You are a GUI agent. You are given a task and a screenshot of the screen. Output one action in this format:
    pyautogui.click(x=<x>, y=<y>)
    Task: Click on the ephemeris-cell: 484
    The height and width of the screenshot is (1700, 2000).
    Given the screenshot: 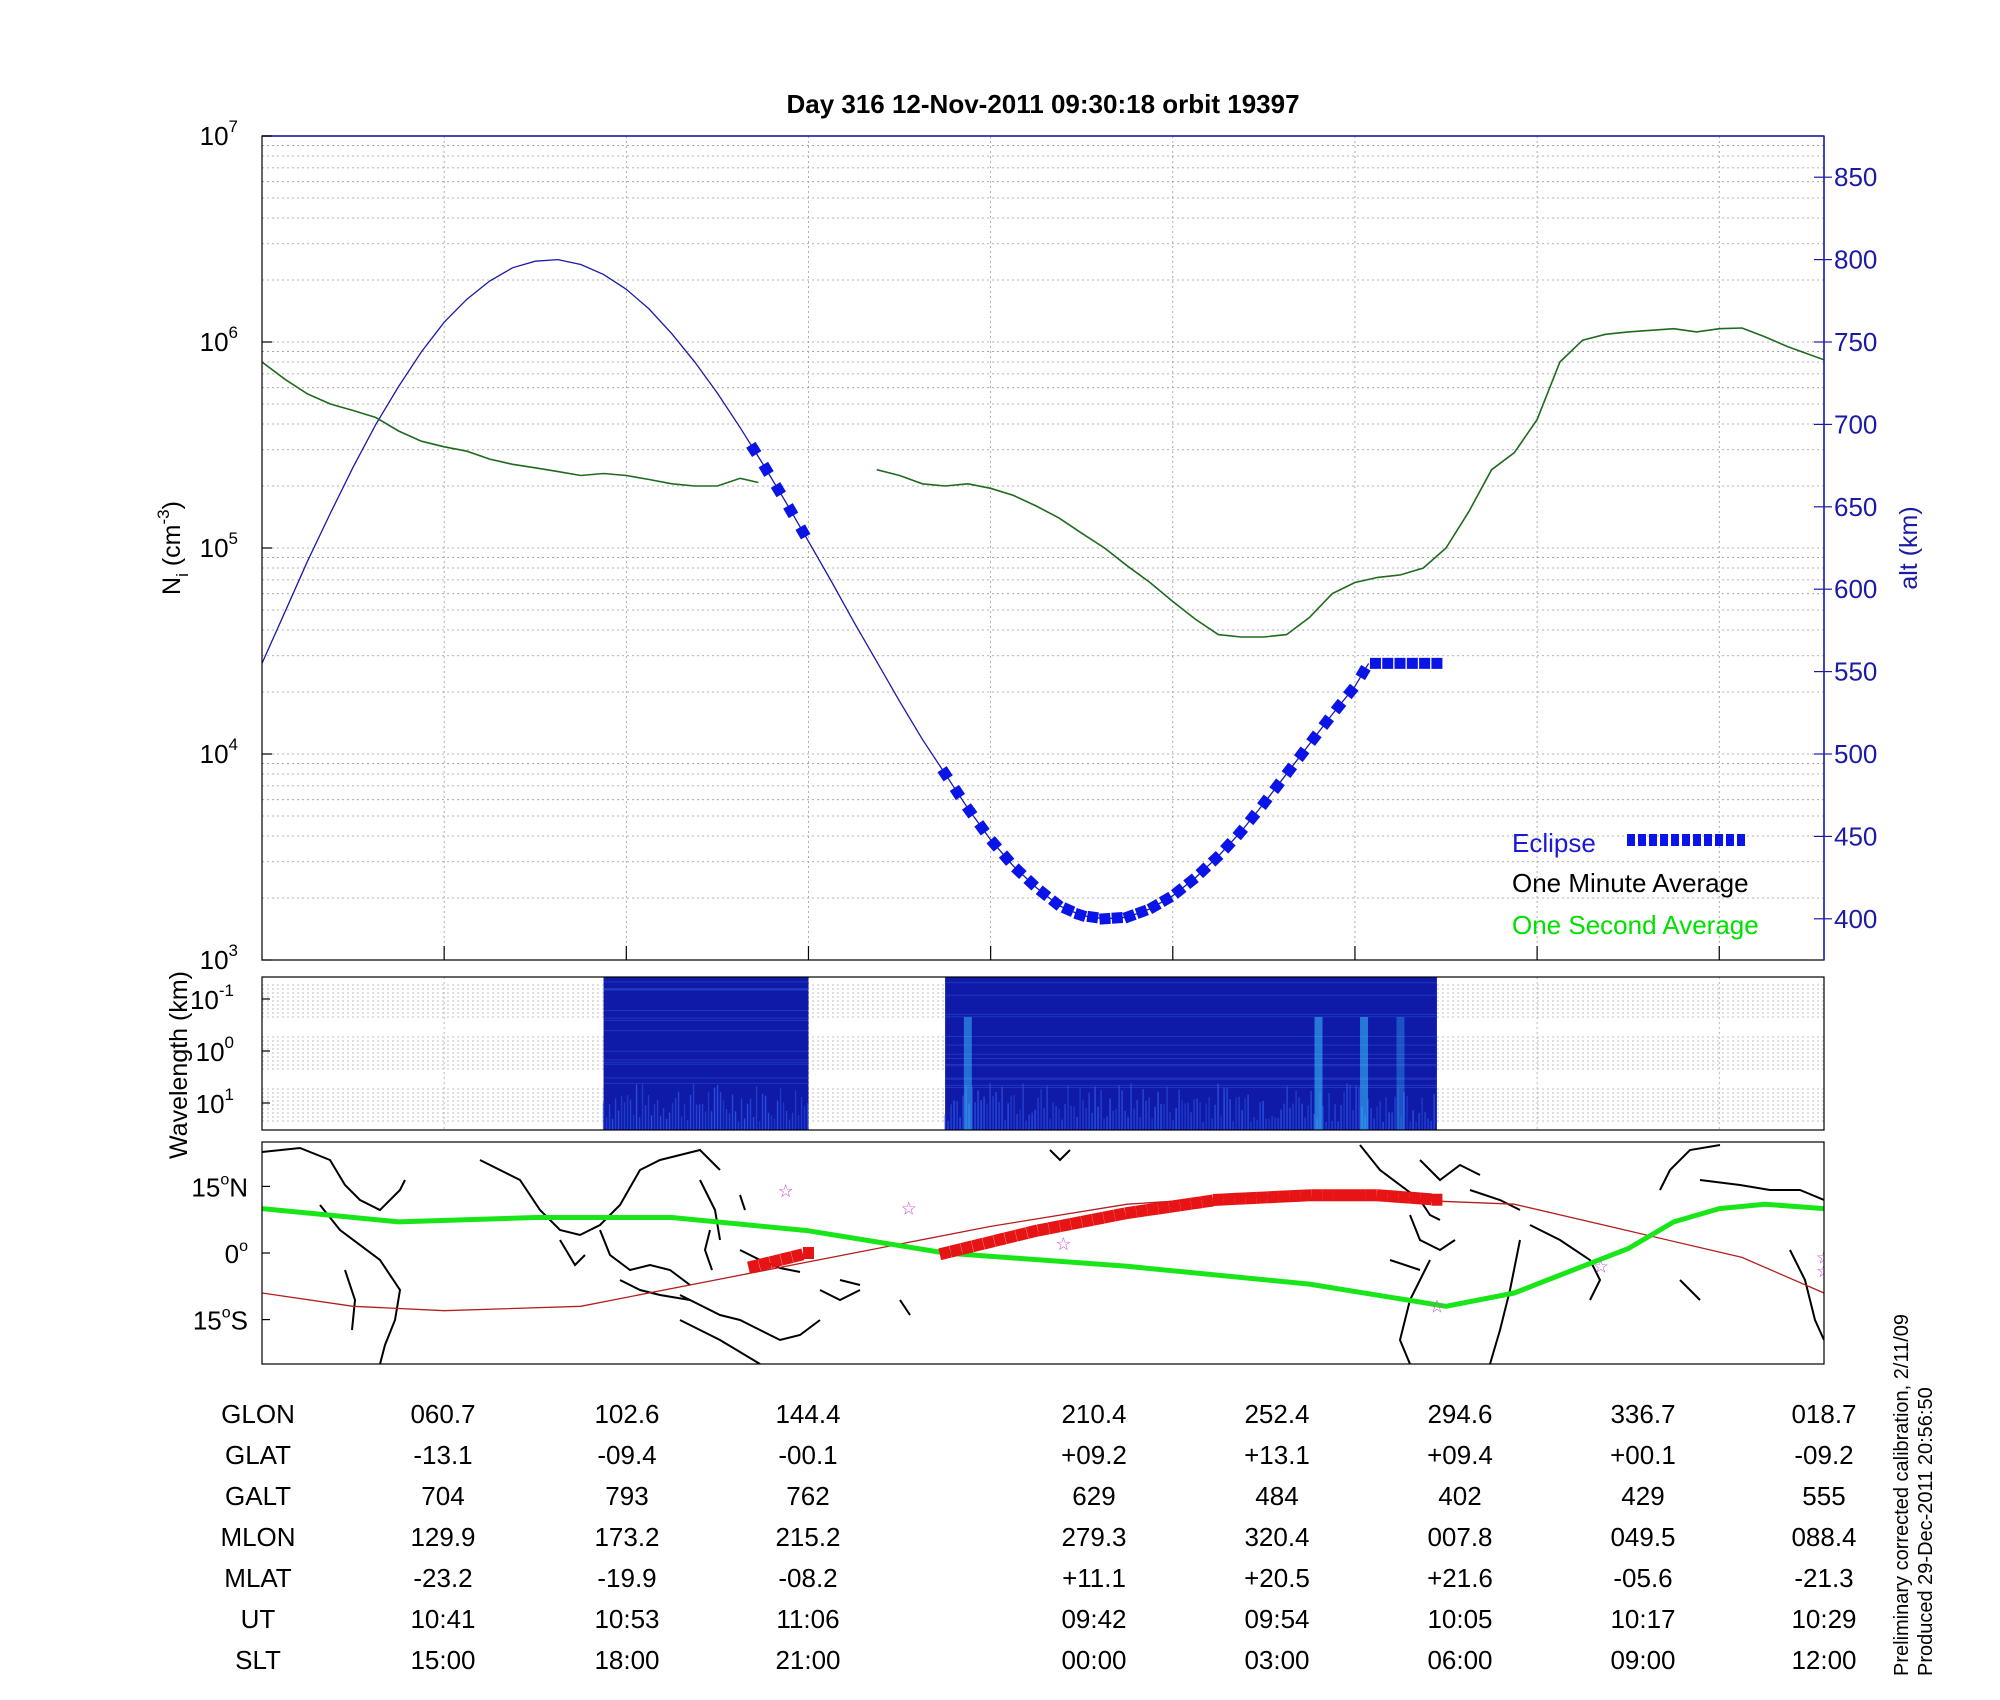 What is the action you would take?
    pyautogui.click(x=1276, y=1496)
    